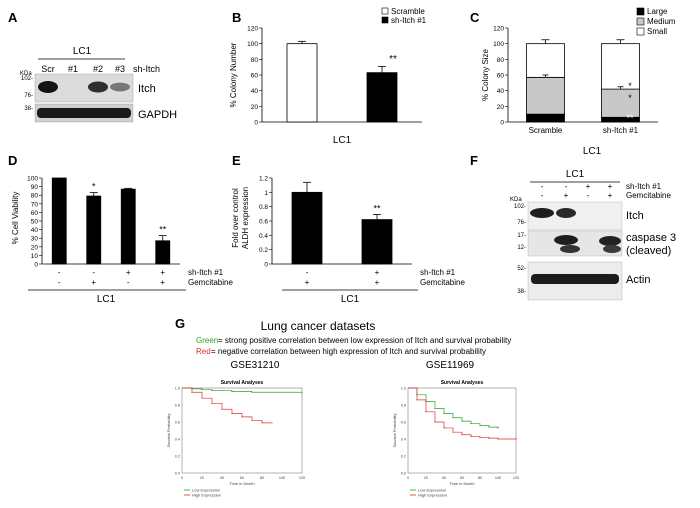  I want to click on y-tick-label: 0.8, so click(177, 405).